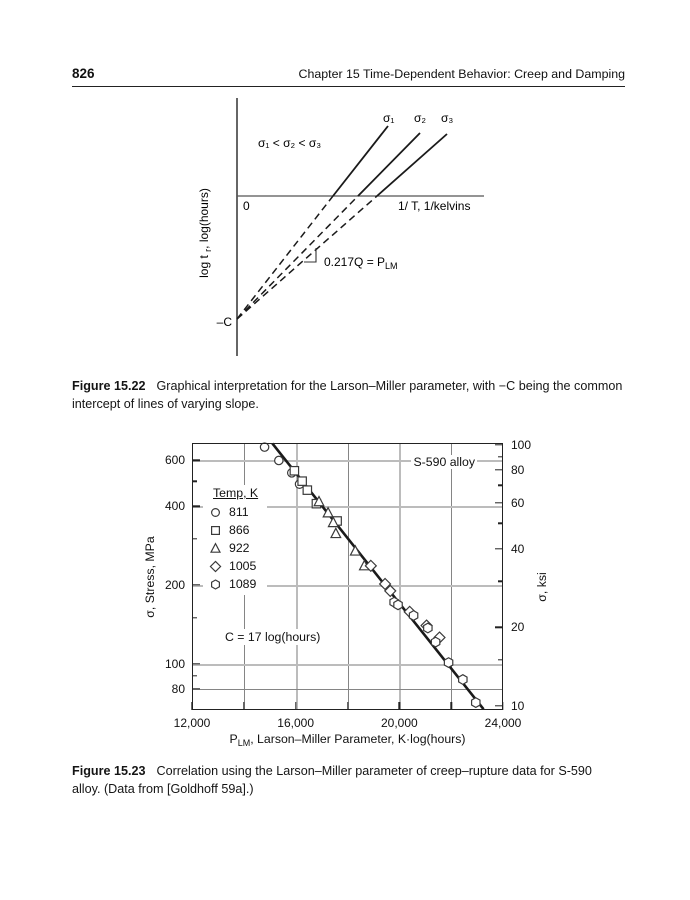 The image size is (690, 900). Describe the element at coordinates (231, 548) in the screenshot. I see `legend-entry-922: 922` at that location.